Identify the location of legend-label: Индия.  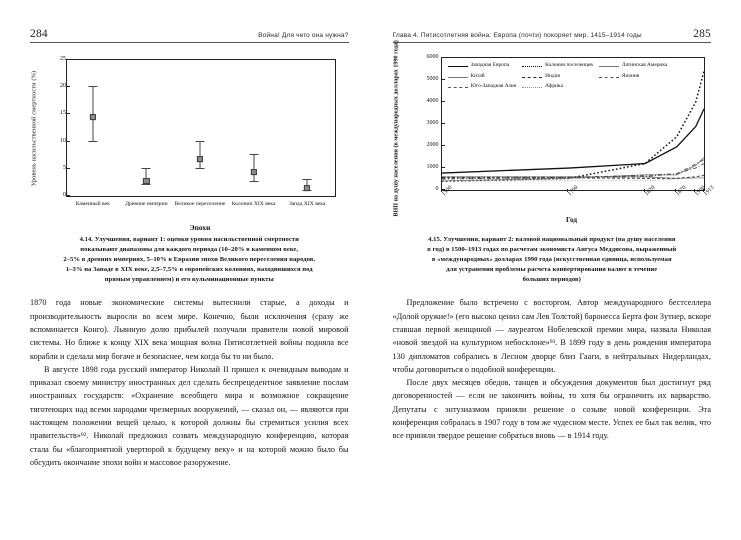
(553, 75).